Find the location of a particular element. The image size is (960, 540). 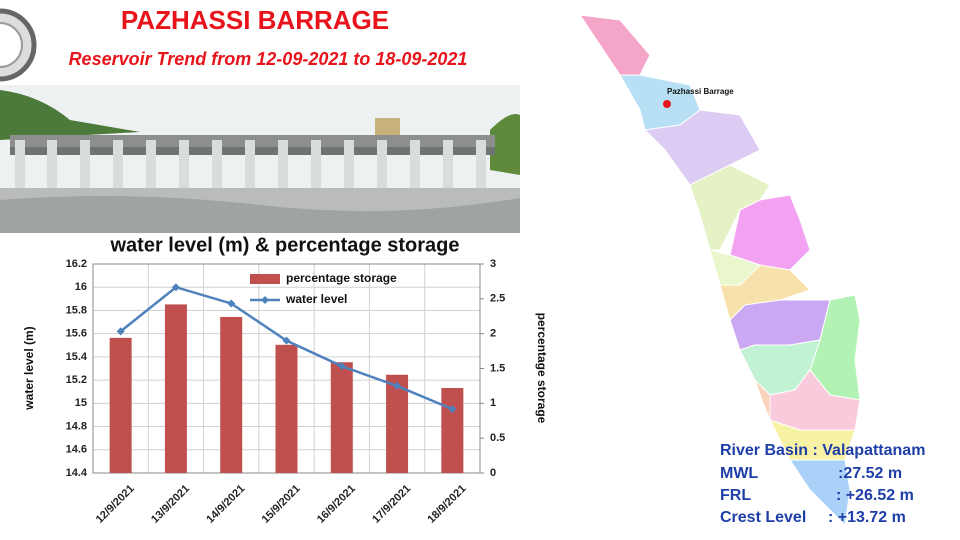

y-tick-label: 15.6 is located at coordinates (76, 334).